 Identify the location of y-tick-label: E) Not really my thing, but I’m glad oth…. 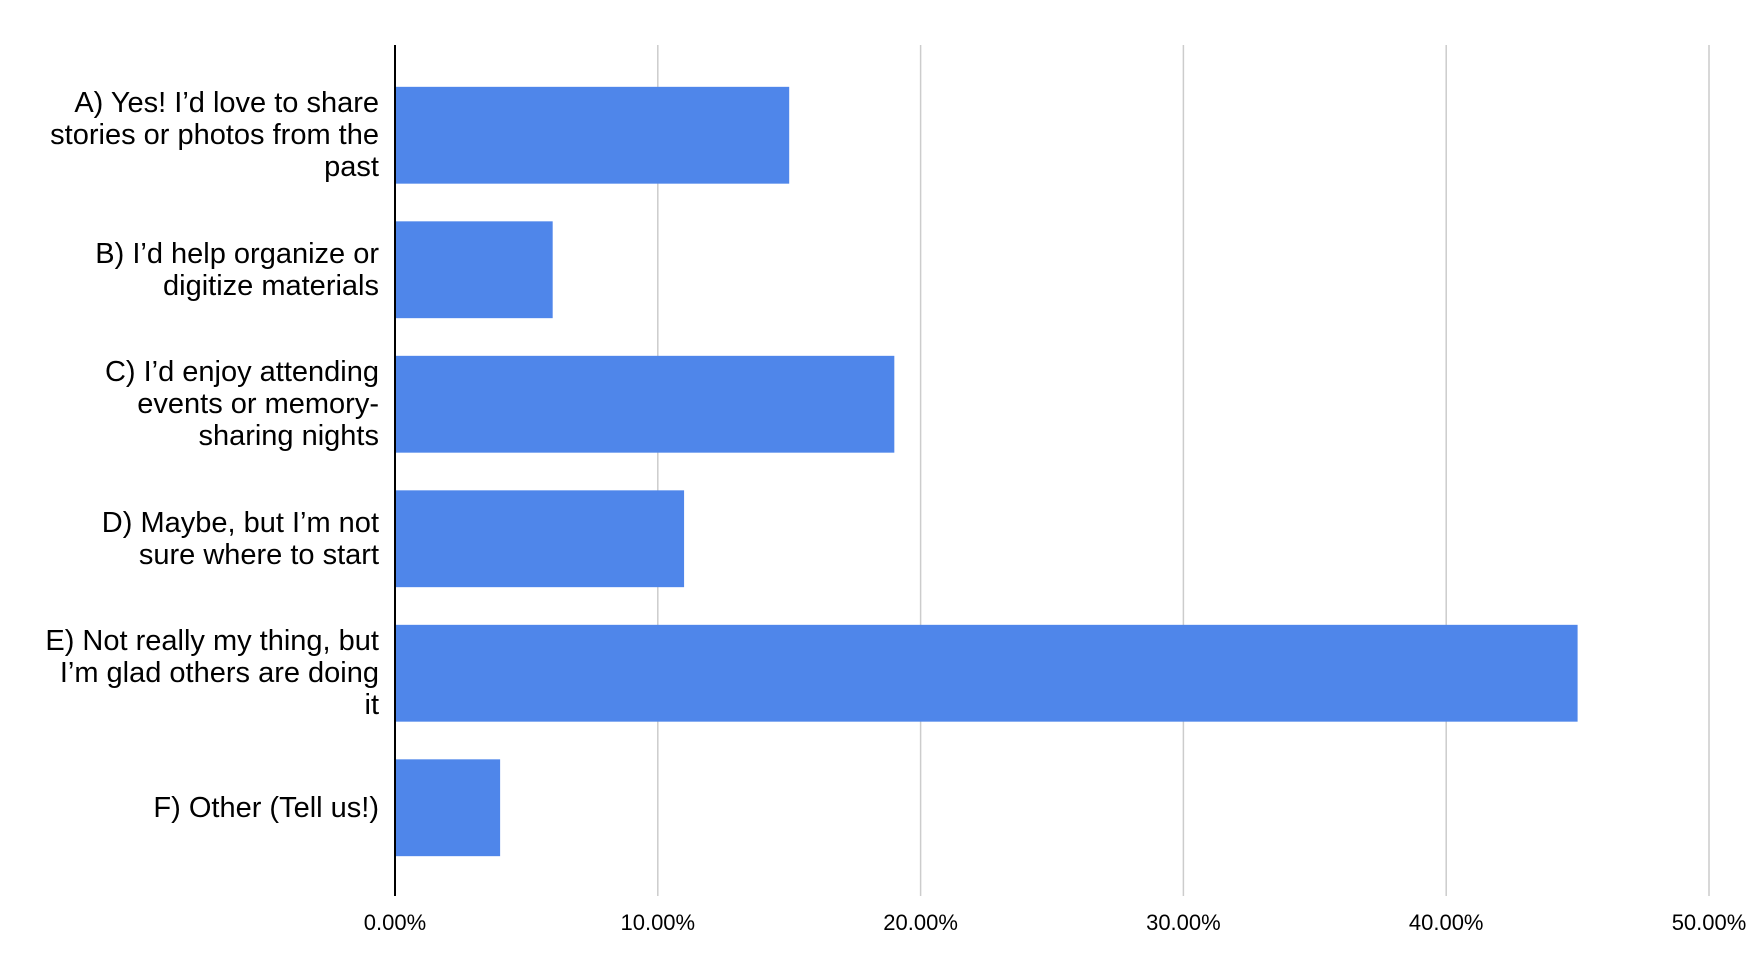
(212, 673).